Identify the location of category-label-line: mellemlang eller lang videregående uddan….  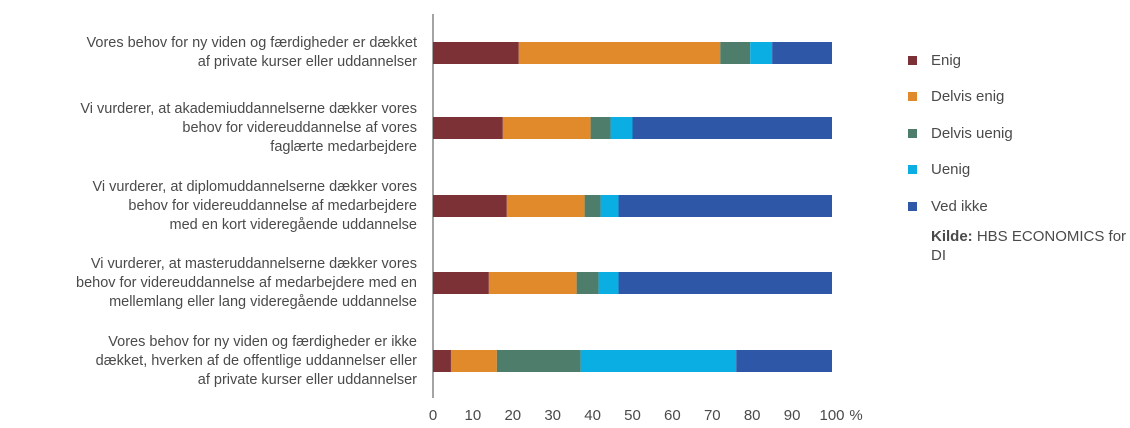
(263, 301).